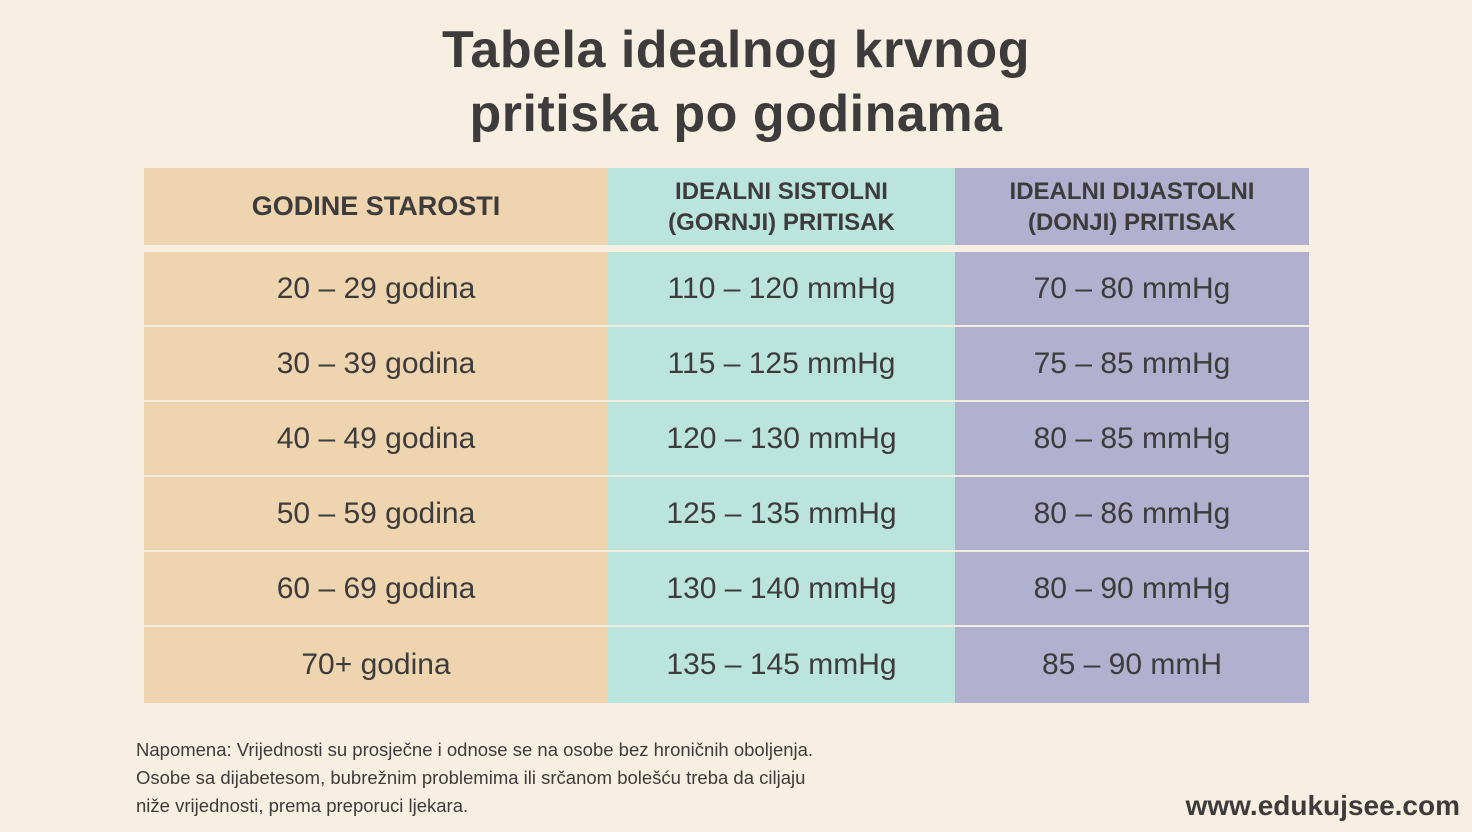 The image size is (1472, 832). What do you see at coordinates (781, 513) in the screenshot?
I see `cell-systolic: 125 – 135 mmHg` at bounding box center [781, 513].